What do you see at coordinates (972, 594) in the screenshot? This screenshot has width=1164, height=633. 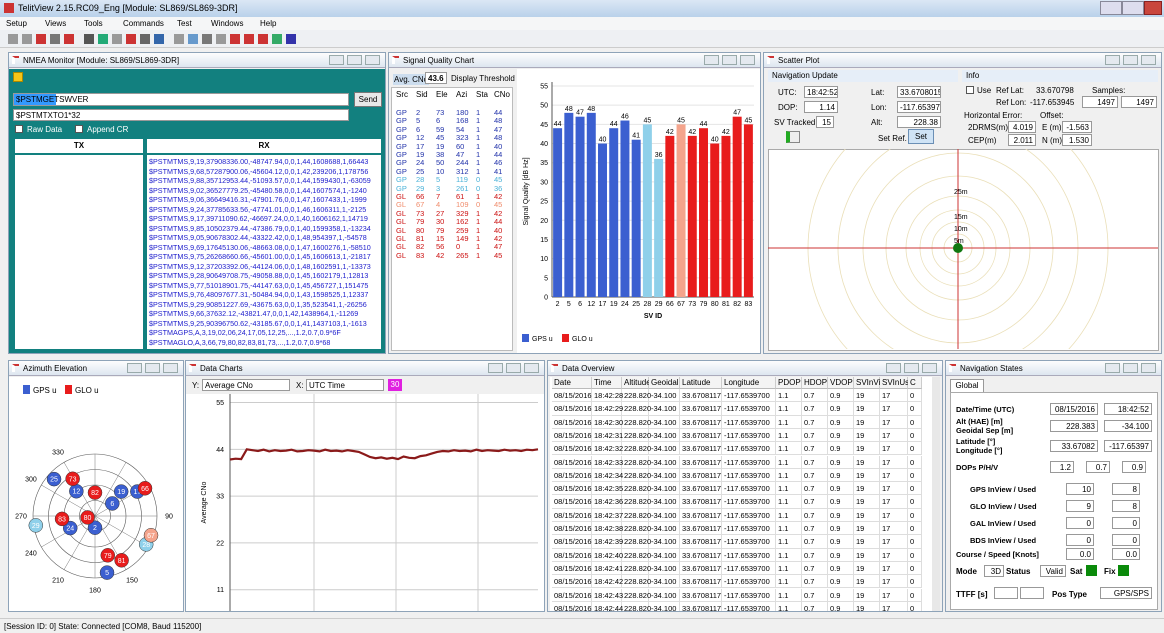 I see `ttff-label: TTFF [s]` at bounding box center [972, 594].